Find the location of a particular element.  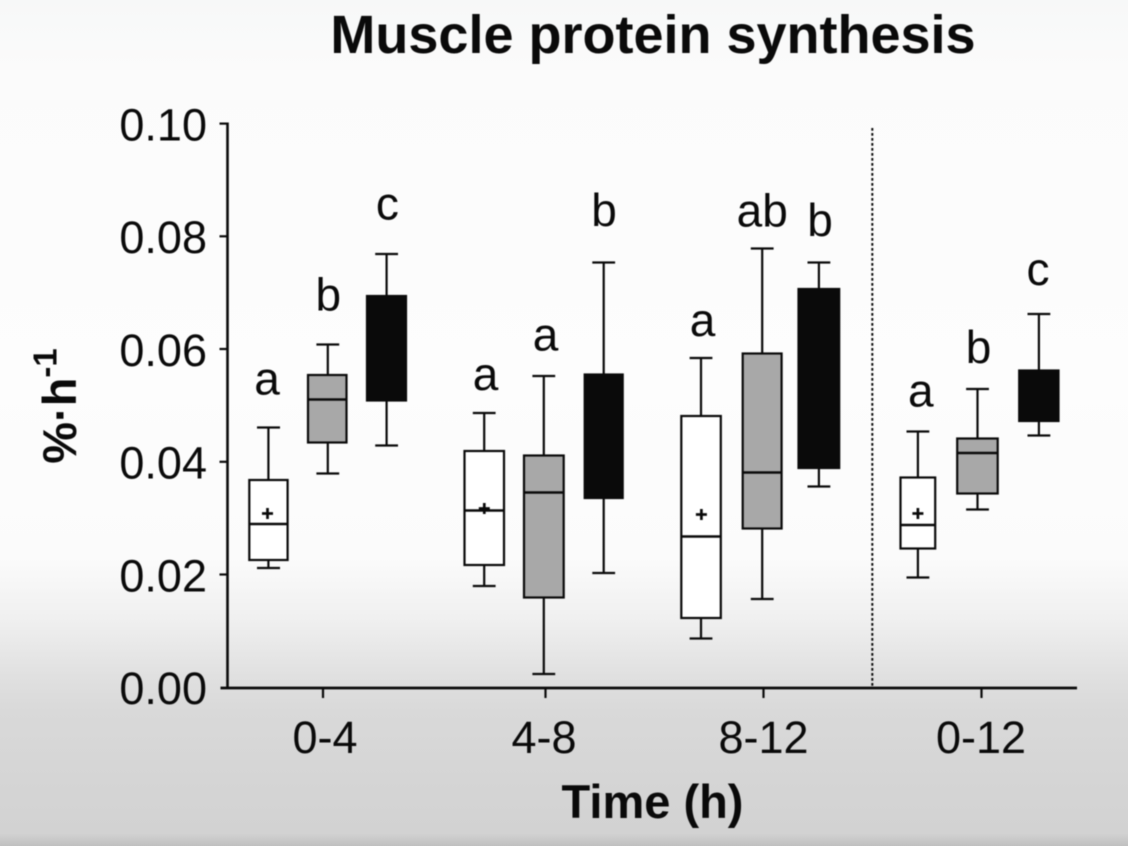

svg-text: 0-4 is located at coordinates (324, 737).